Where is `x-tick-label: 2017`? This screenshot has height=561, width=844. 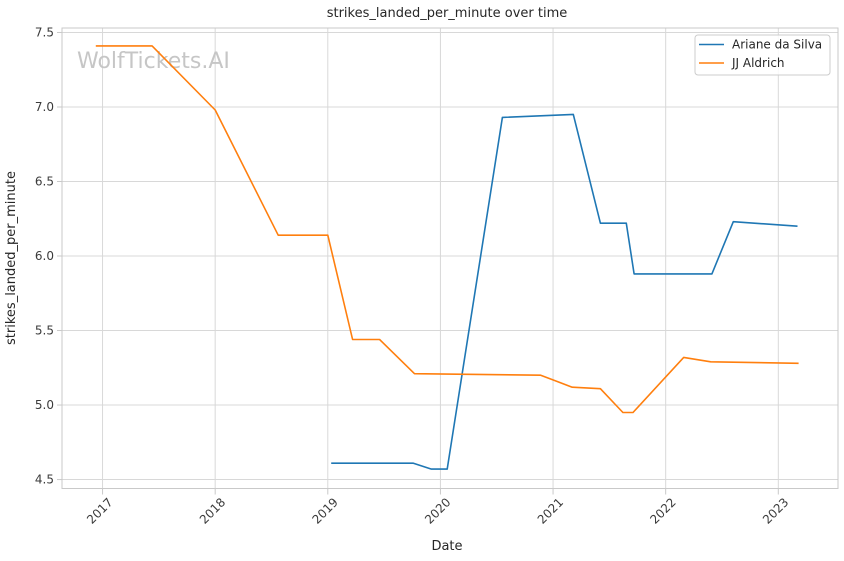 x-tick-label: 2017 is located at coordinates (99, 510).